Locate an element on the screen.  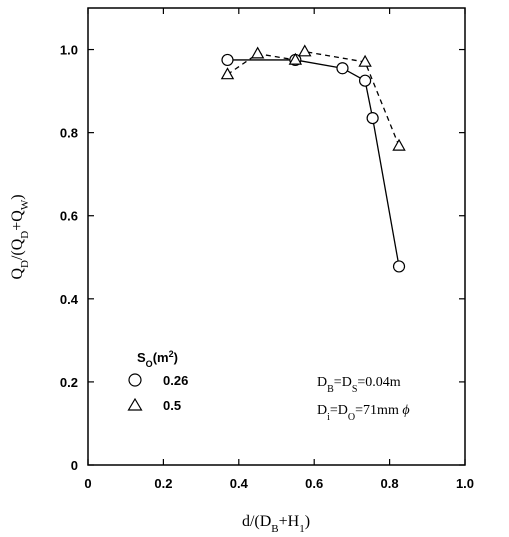
x-tick-label: 0.4 is located at coordinates (239, 483).